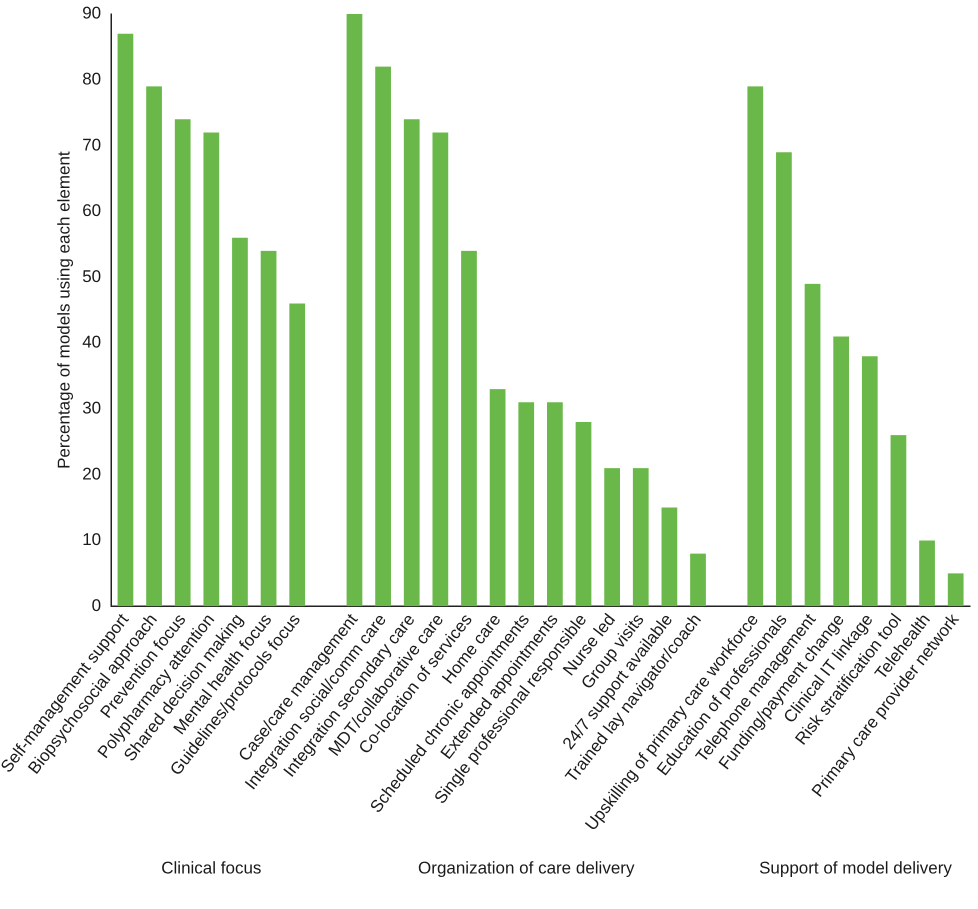  What do you see at coordinates (92, 78) in the screenshot?
I see `y-tick-label: 80` at bounding box center [92, 78].